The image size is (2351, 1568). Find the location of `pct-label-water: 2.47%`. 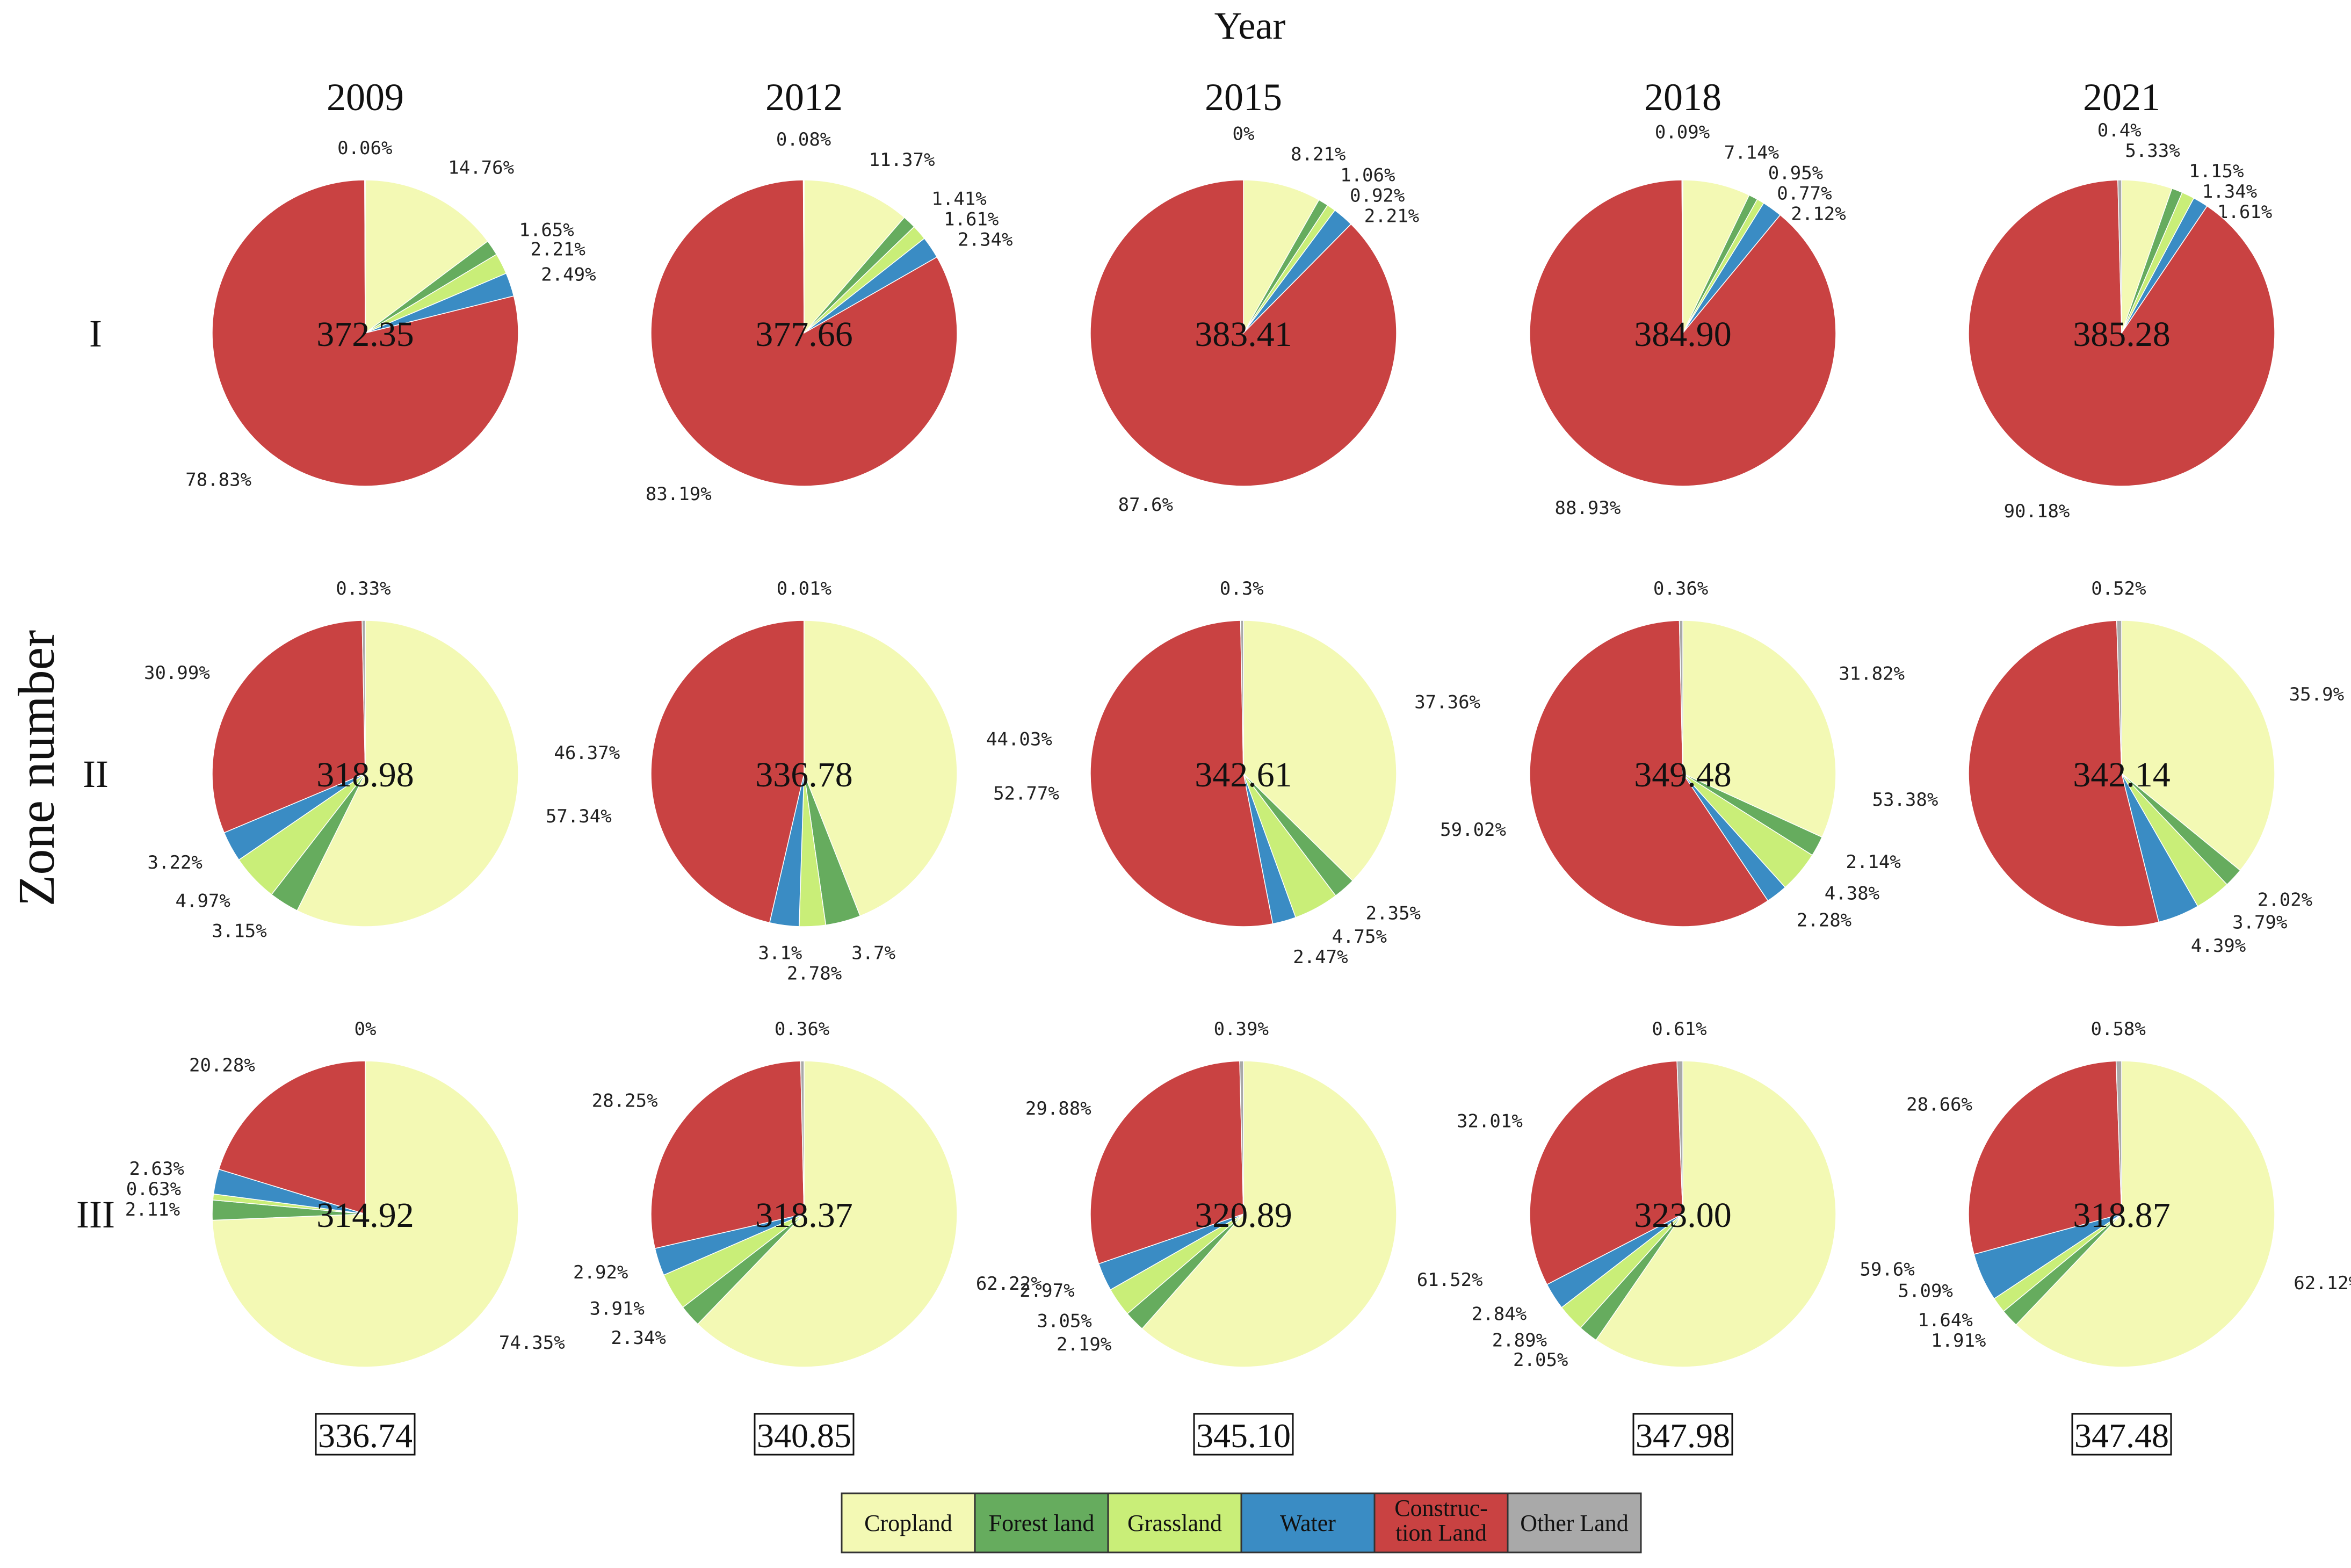

pct-label-water: 2.47% is located at coordinates (1320, 957).